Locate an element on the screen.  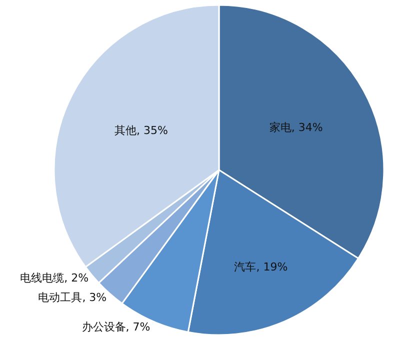
slice-label: 电线电缆, 2% is located at coordinates (54, 277).